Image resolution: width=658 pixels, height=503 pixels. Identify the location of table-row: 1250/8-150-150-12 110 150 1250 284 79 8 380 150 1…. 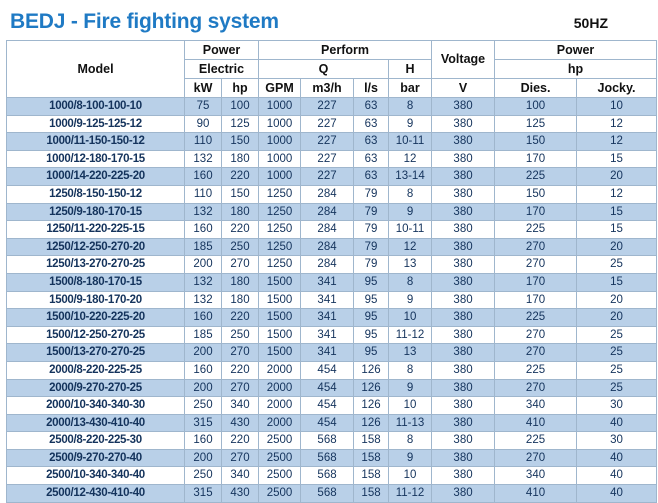
(332, 194).